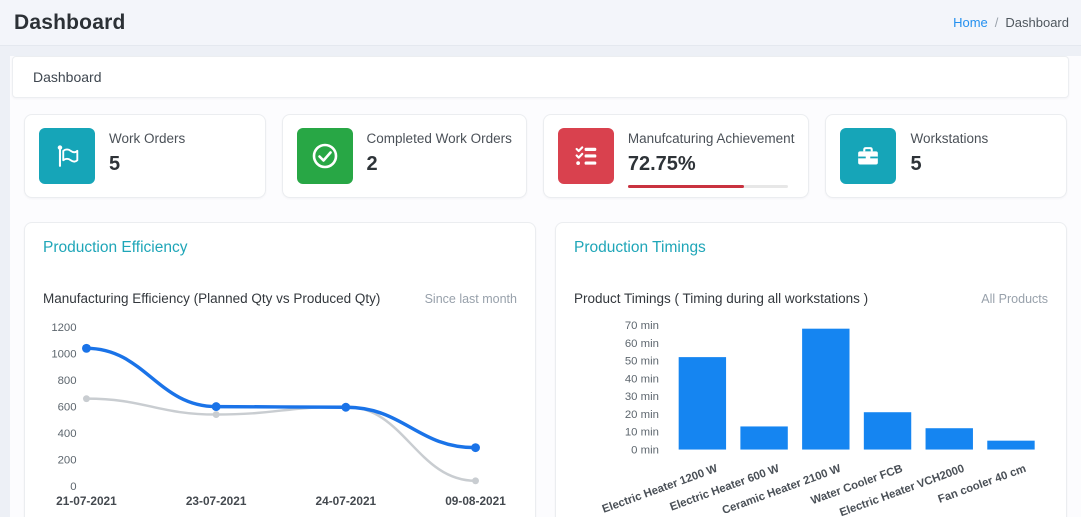 This screenshot has height=517, width=1081. I want to click on stat-card-completed-work-orders: Completed Work Orders 2, so click(404, 156).